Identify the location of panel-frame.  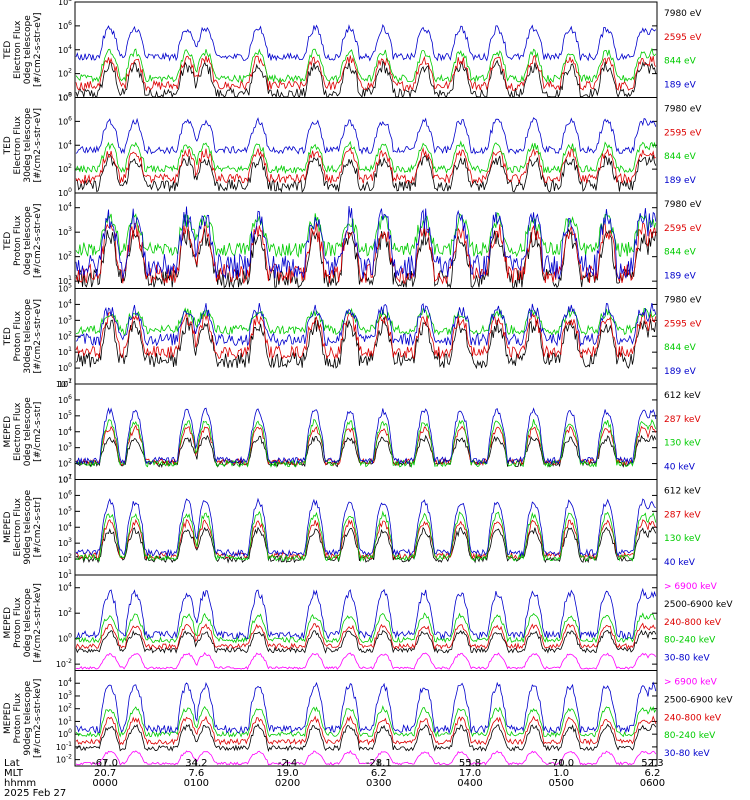
(366, 240).